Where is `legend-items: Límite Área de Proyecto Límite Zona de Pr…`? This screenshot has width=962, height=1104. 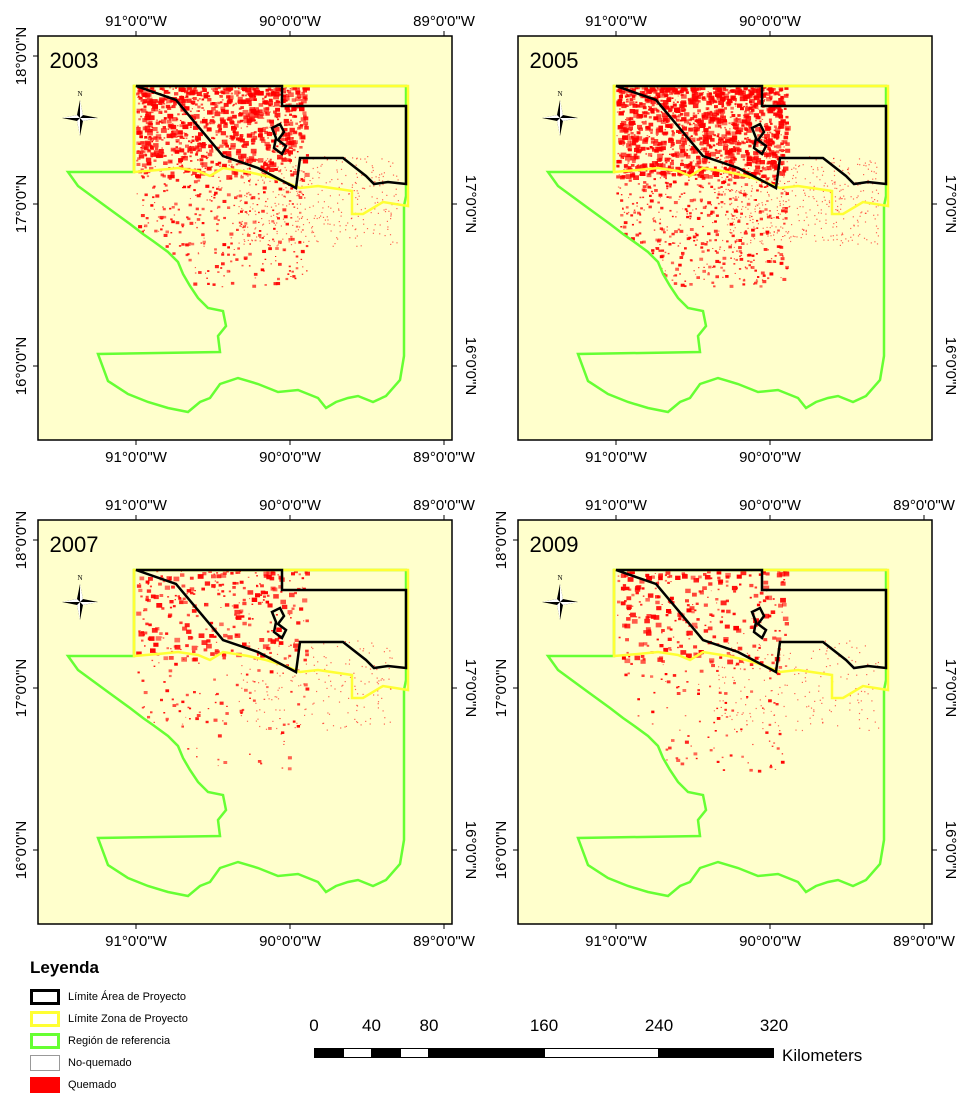
legend-items: Límite Área de Proyecto Límite Zona de Pr… is located at coordinates (160, 1041).